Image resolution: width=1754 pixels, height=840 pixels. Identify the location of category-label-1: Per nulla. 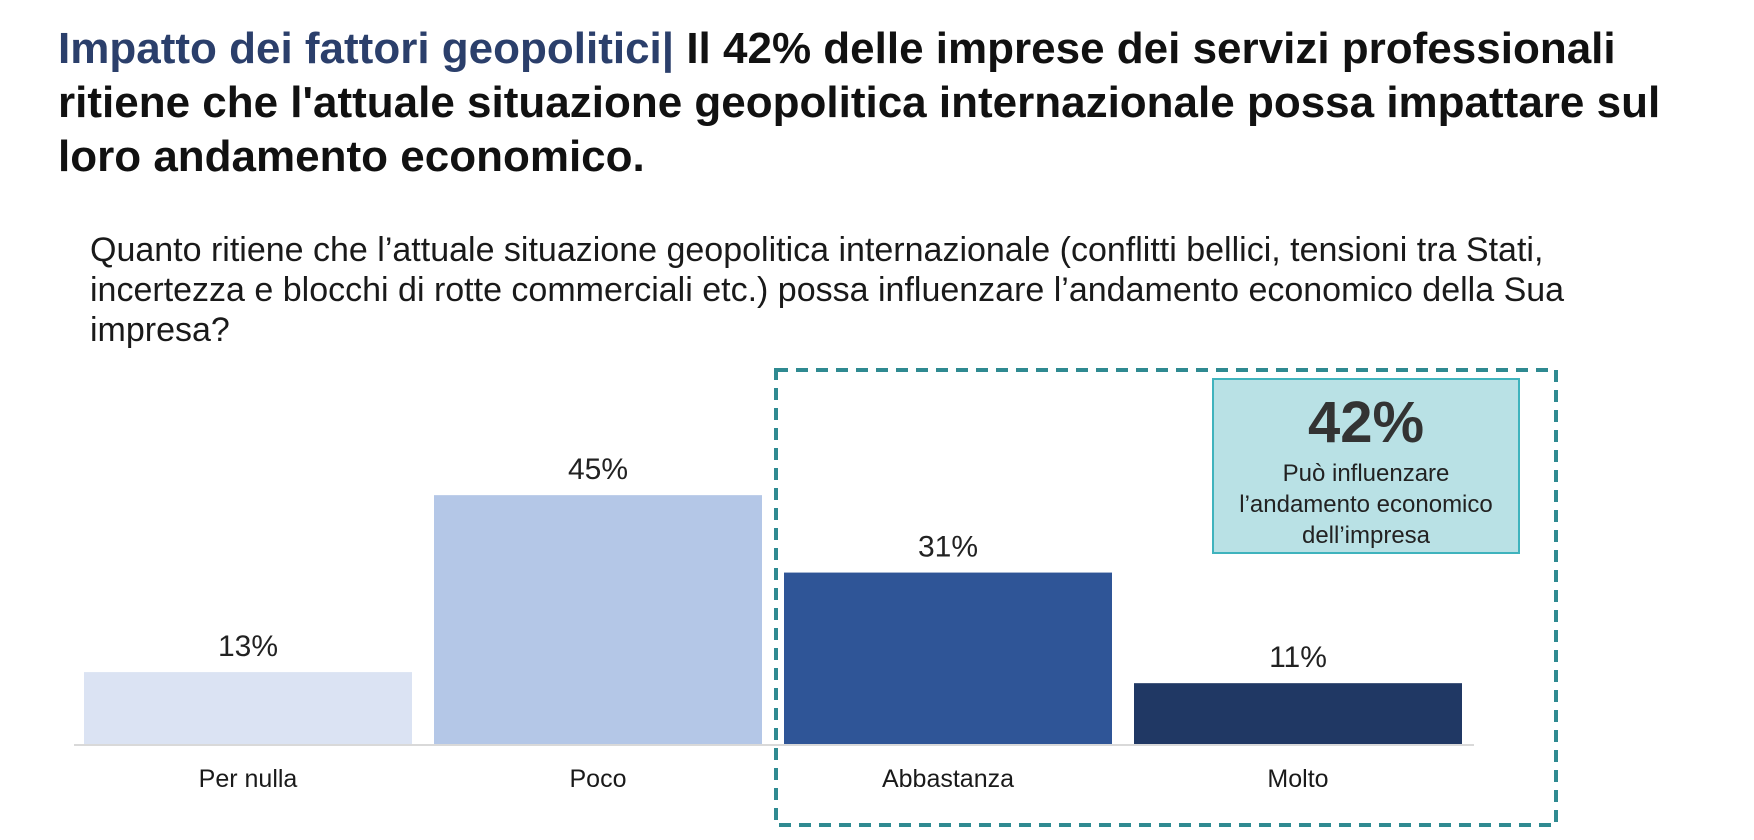
(248, 779).